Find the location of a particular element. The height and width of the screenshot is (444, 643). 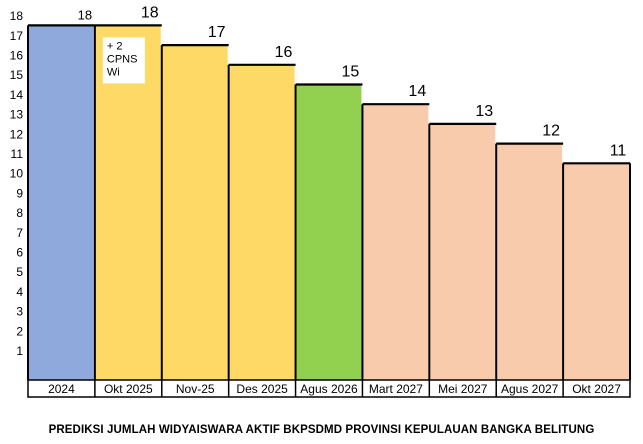

x-tick-label: Mart 2027 is located at coordinates (396, 389).